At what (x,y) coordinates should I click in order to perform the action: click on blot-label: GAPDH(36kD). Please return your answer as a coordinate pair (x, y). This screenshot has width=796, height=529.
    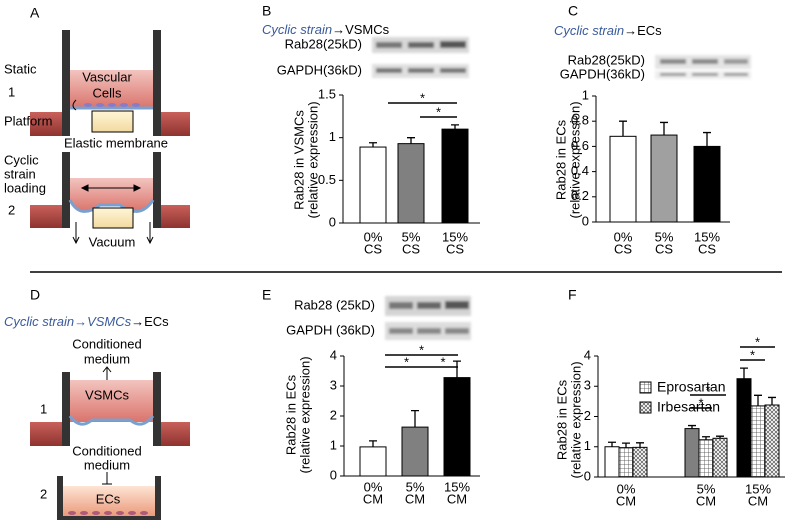
    Looking at the image, I should click on (319, 69).